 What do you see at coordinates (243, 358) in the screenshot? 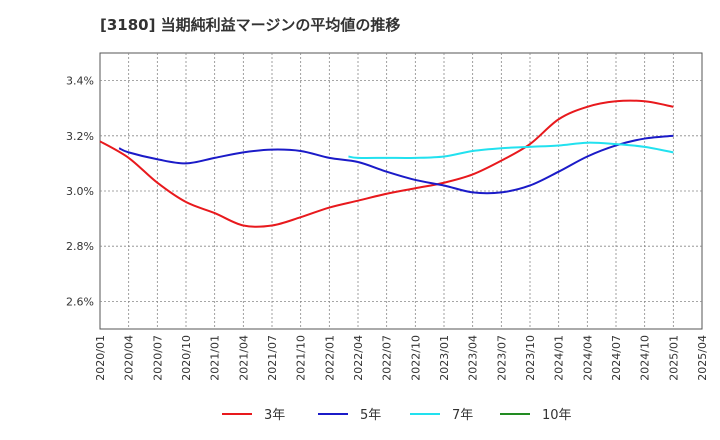
I see `x-tick-label: 2021/04` at bounding box center [243, 358].